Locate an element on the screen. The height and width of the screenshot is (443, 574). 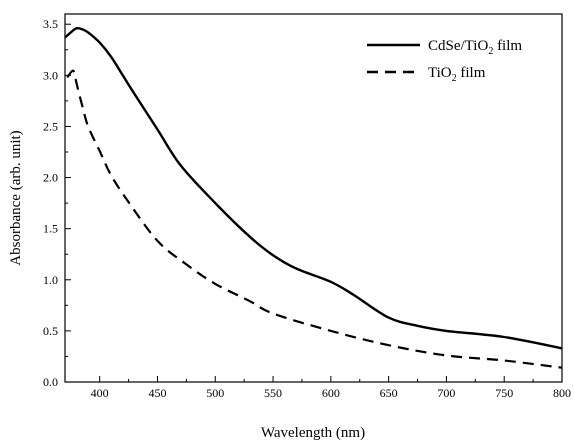
y-tick-label: 2.0 is located at coordinates (50, 178).